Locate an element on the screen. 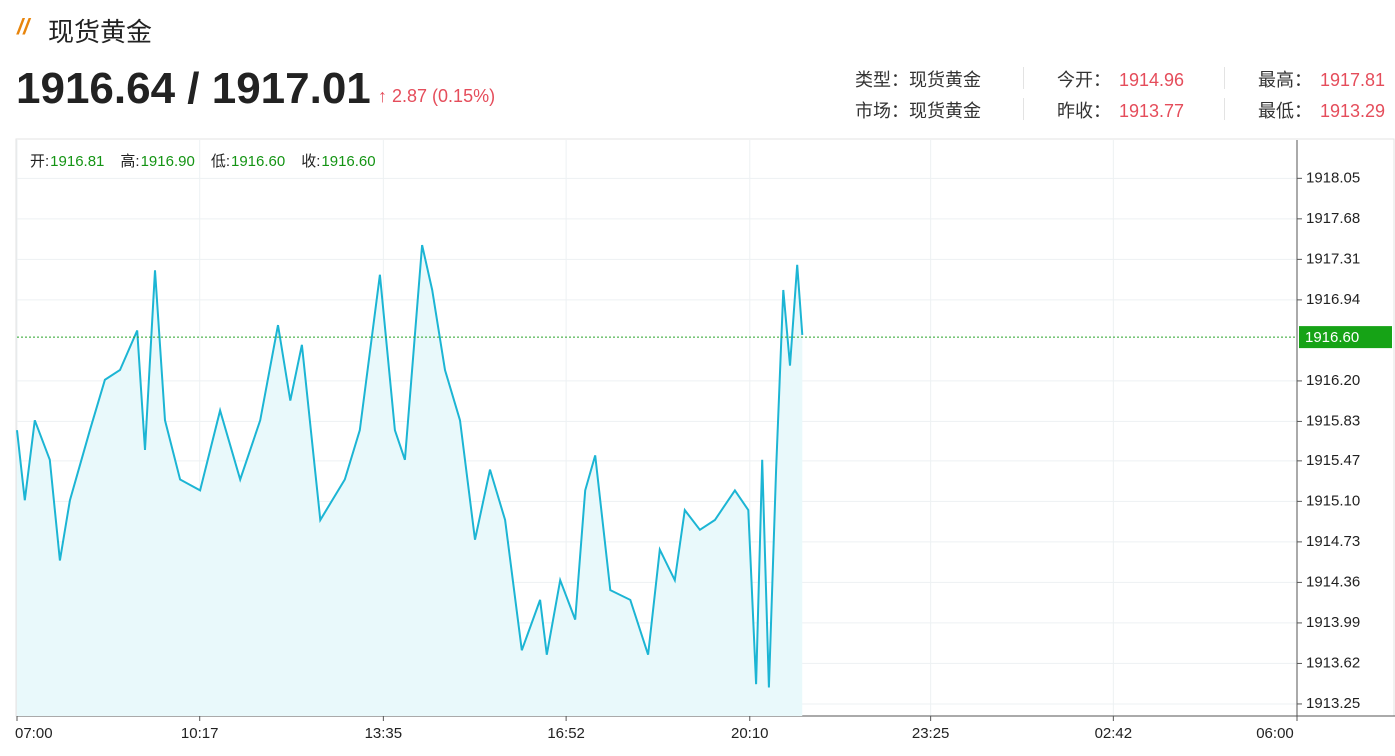 The width and height of the screenshot is (1395, 756). info-label: 最低： is located at coordinates (1285, 111).